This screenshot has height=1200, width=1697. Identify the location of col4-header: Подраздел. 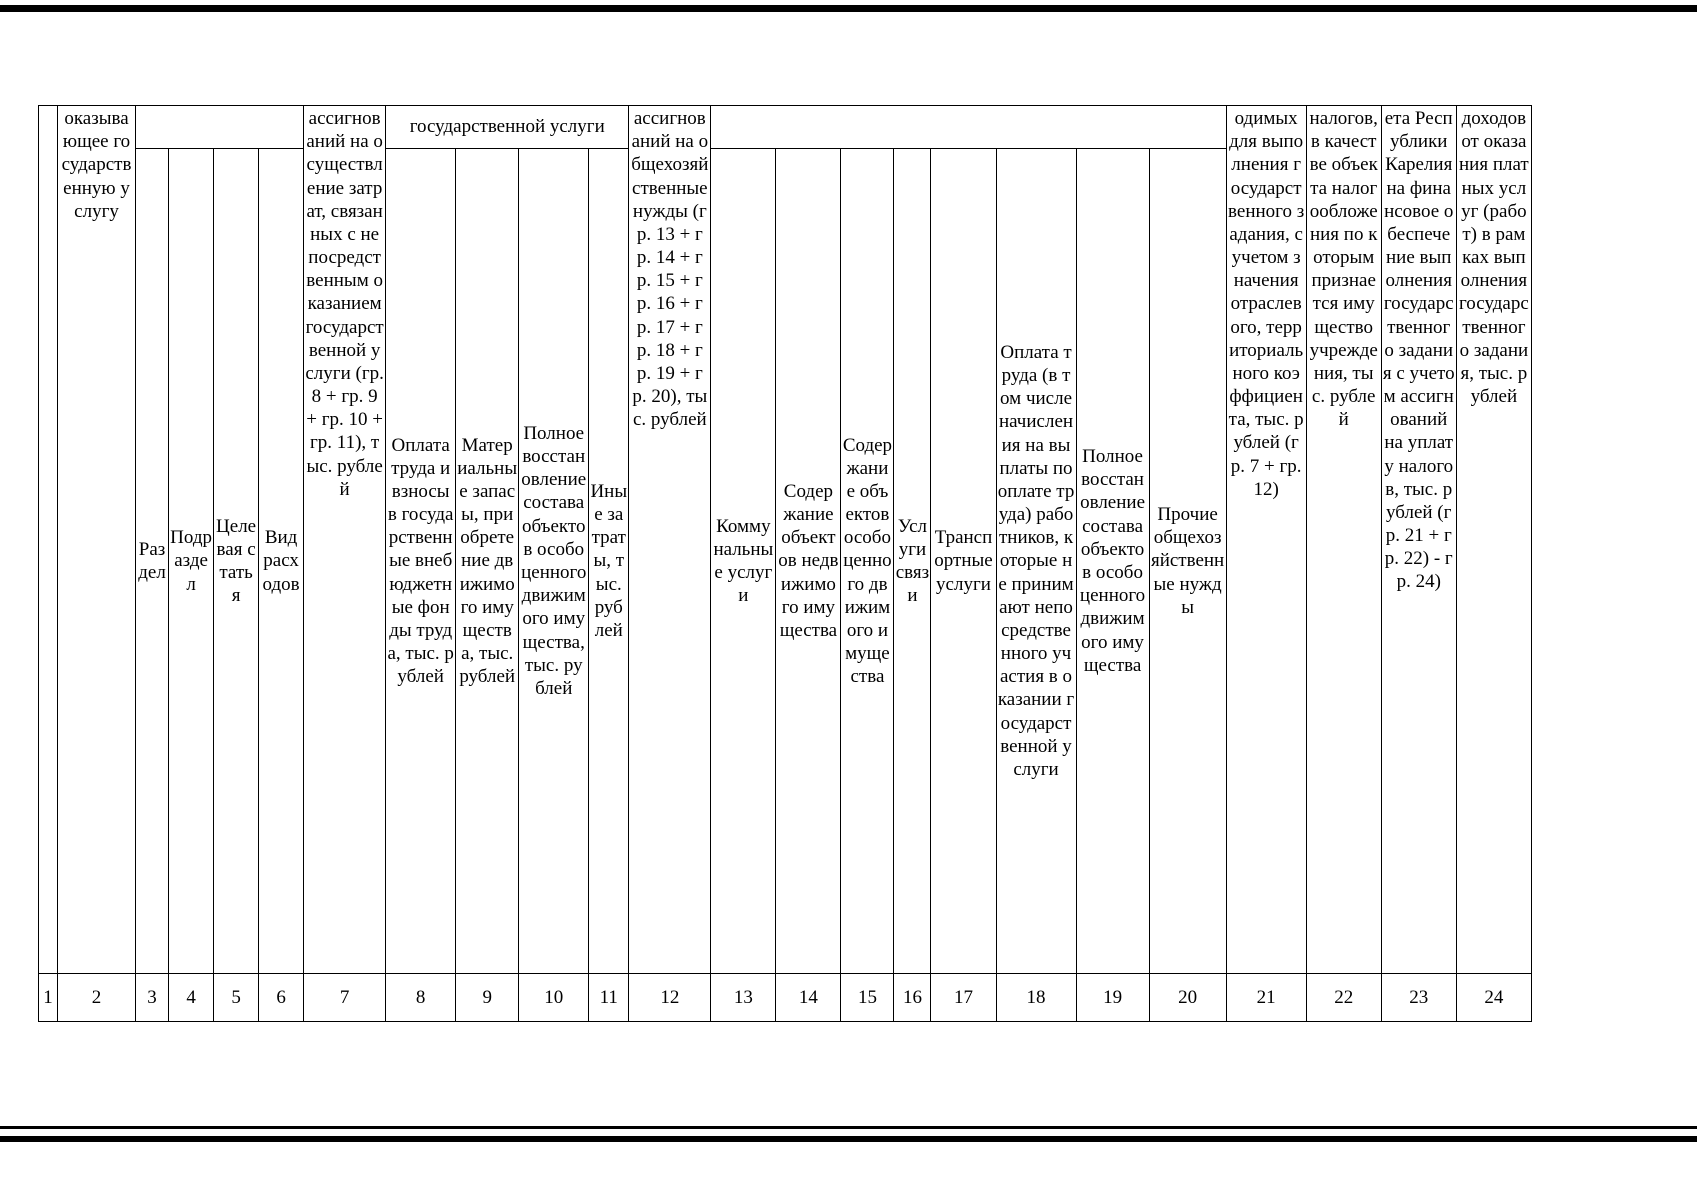
(191, 561).